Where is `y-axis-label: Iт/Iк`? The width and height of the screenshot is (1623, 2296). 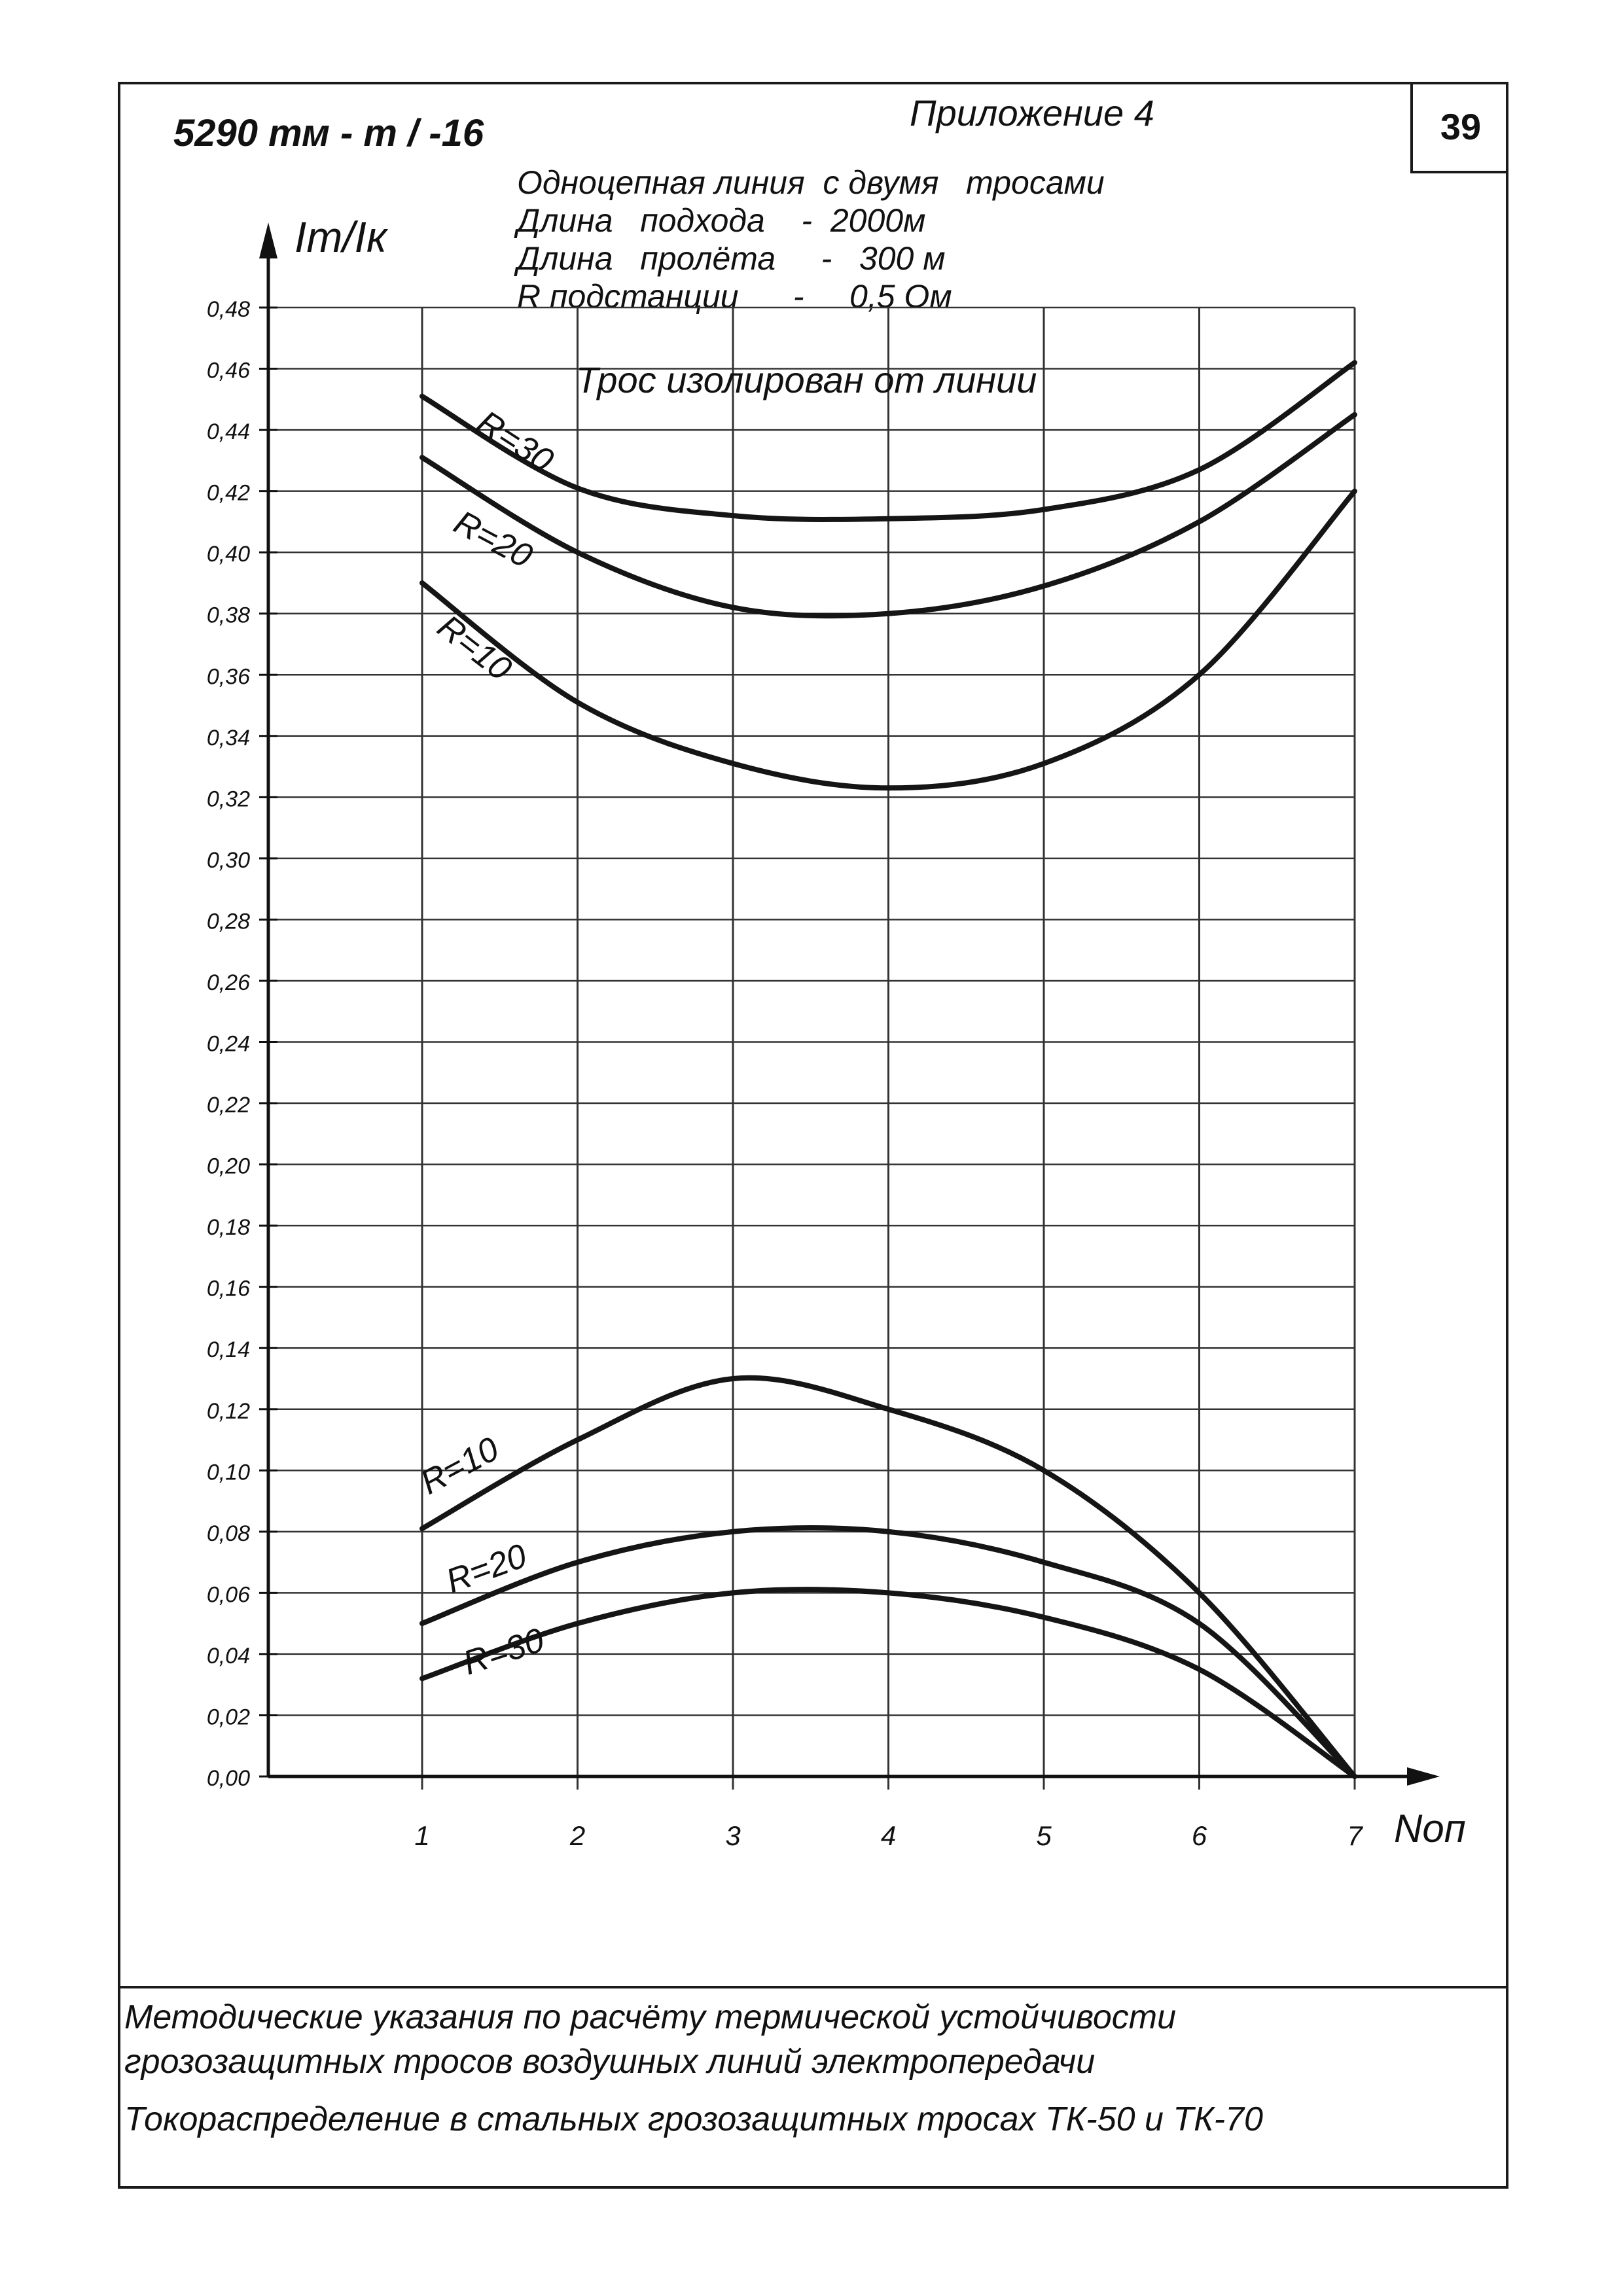
y-axis-label: Iт/Iк is located at coordinates (341, 237).